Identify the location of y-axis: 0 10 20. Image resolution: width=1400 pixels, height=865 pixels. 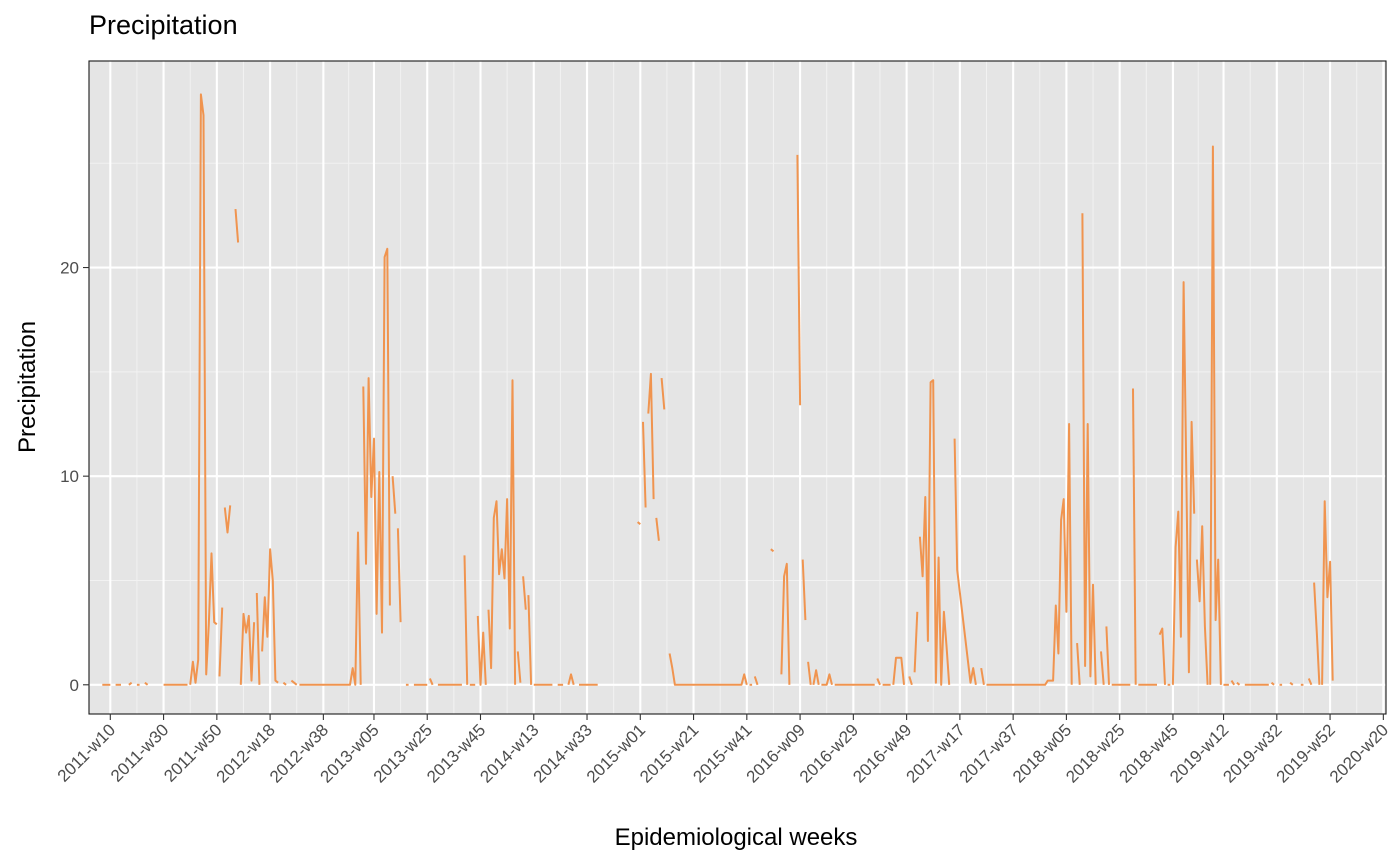
(74, 477).